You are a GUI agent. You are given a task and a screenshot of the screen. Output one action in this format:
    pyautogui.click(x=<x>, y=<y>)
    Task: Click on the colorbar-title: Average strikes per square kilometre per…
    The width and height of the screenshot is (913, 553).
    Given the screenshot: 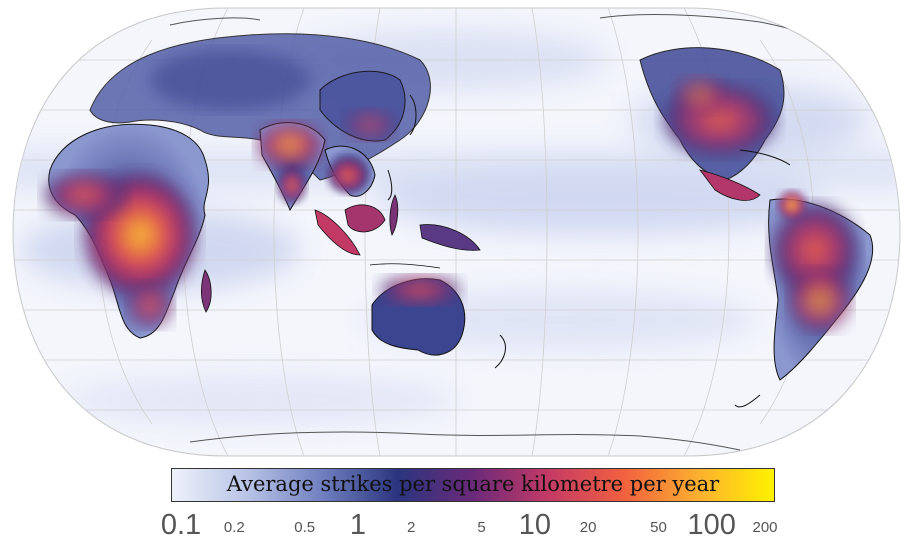 What is the action you would take?
    pyautogui.click(x=473, y=484)
    